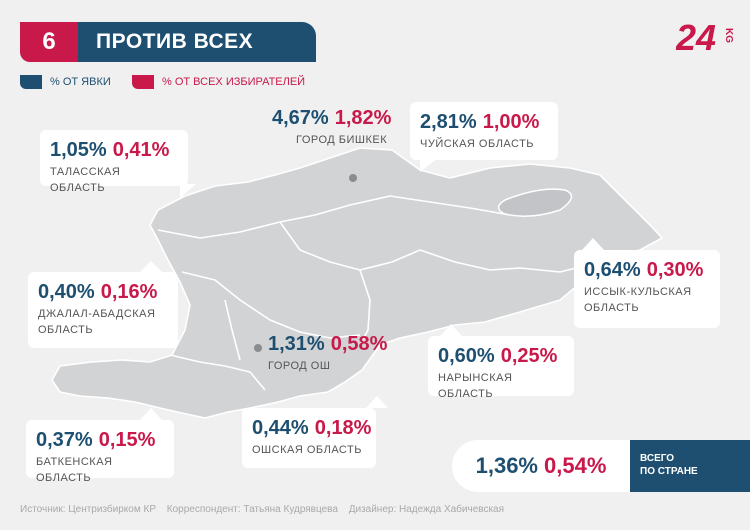 This screenshot has width=750, height=530. I want to click on slide-number: 6, so click(49, 42).